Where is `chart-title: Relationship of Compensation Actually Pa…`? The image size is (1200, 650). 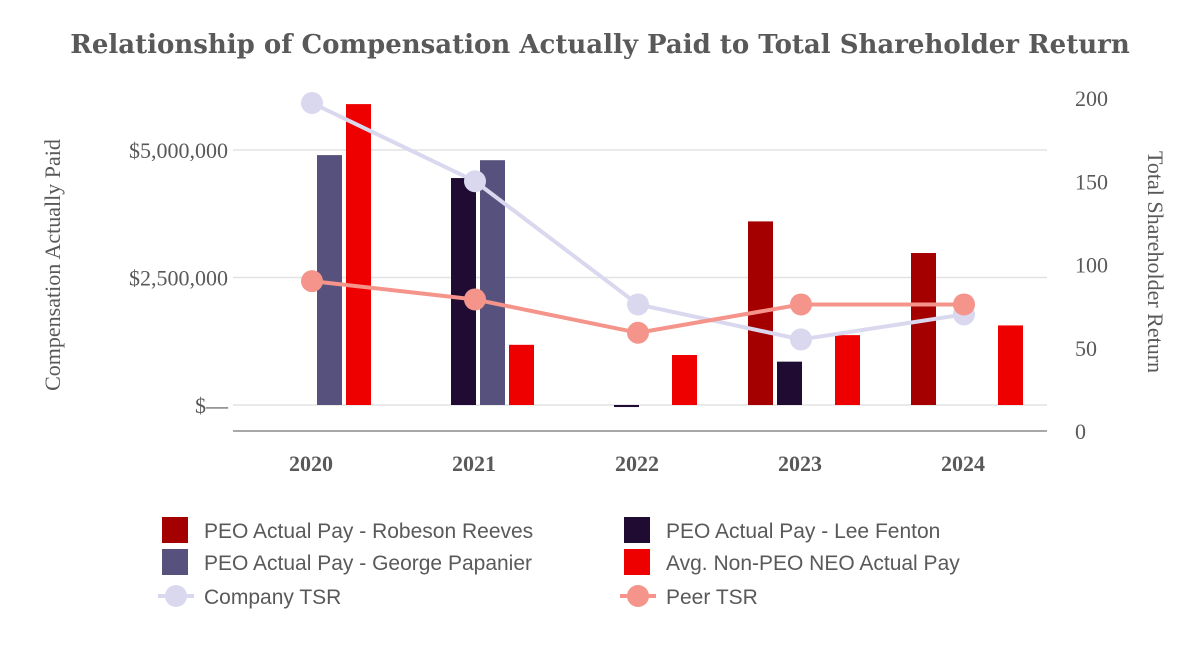 chart-title: Relationship of Compensation Actually Pa… is located at coordinates (600, 45).